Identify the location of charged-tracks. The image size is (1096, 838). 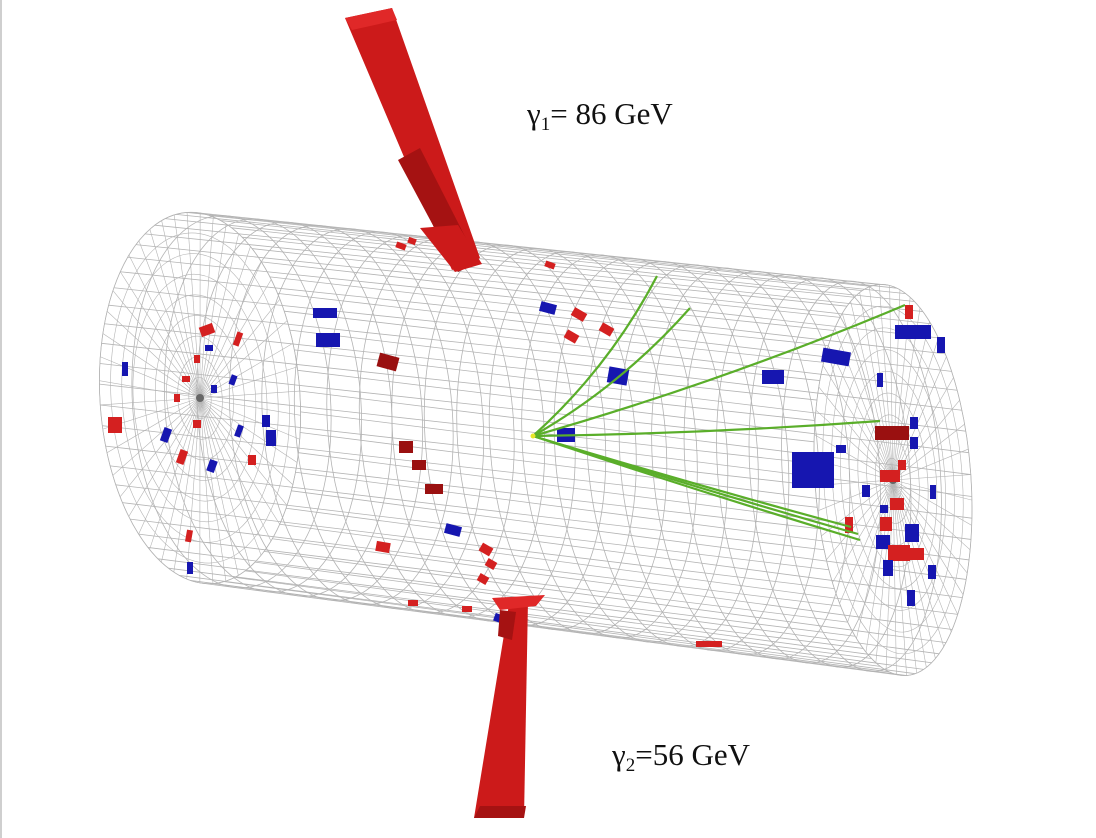
(718, 408).